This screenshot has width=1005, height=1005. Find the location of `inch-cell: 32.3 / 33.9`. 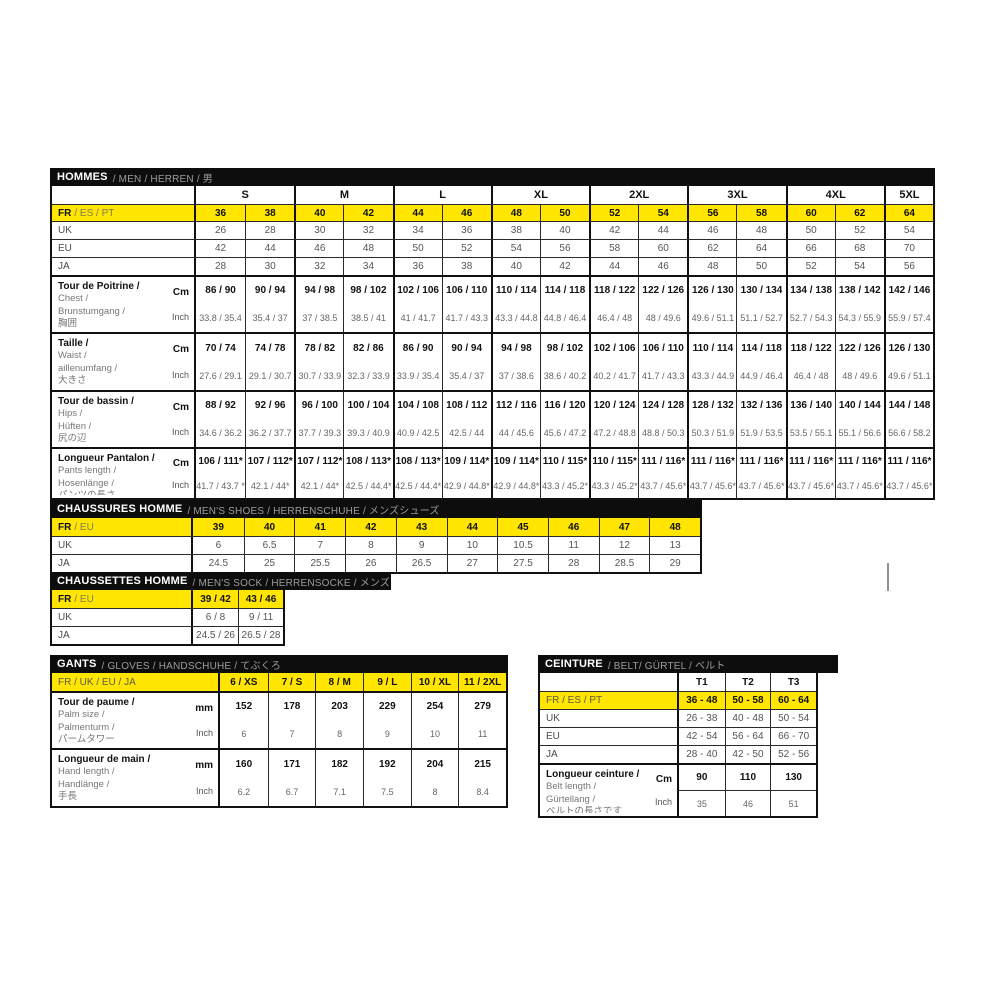

inch-cell: 32.3 / 33.9 is located at coordinates (367, 376).